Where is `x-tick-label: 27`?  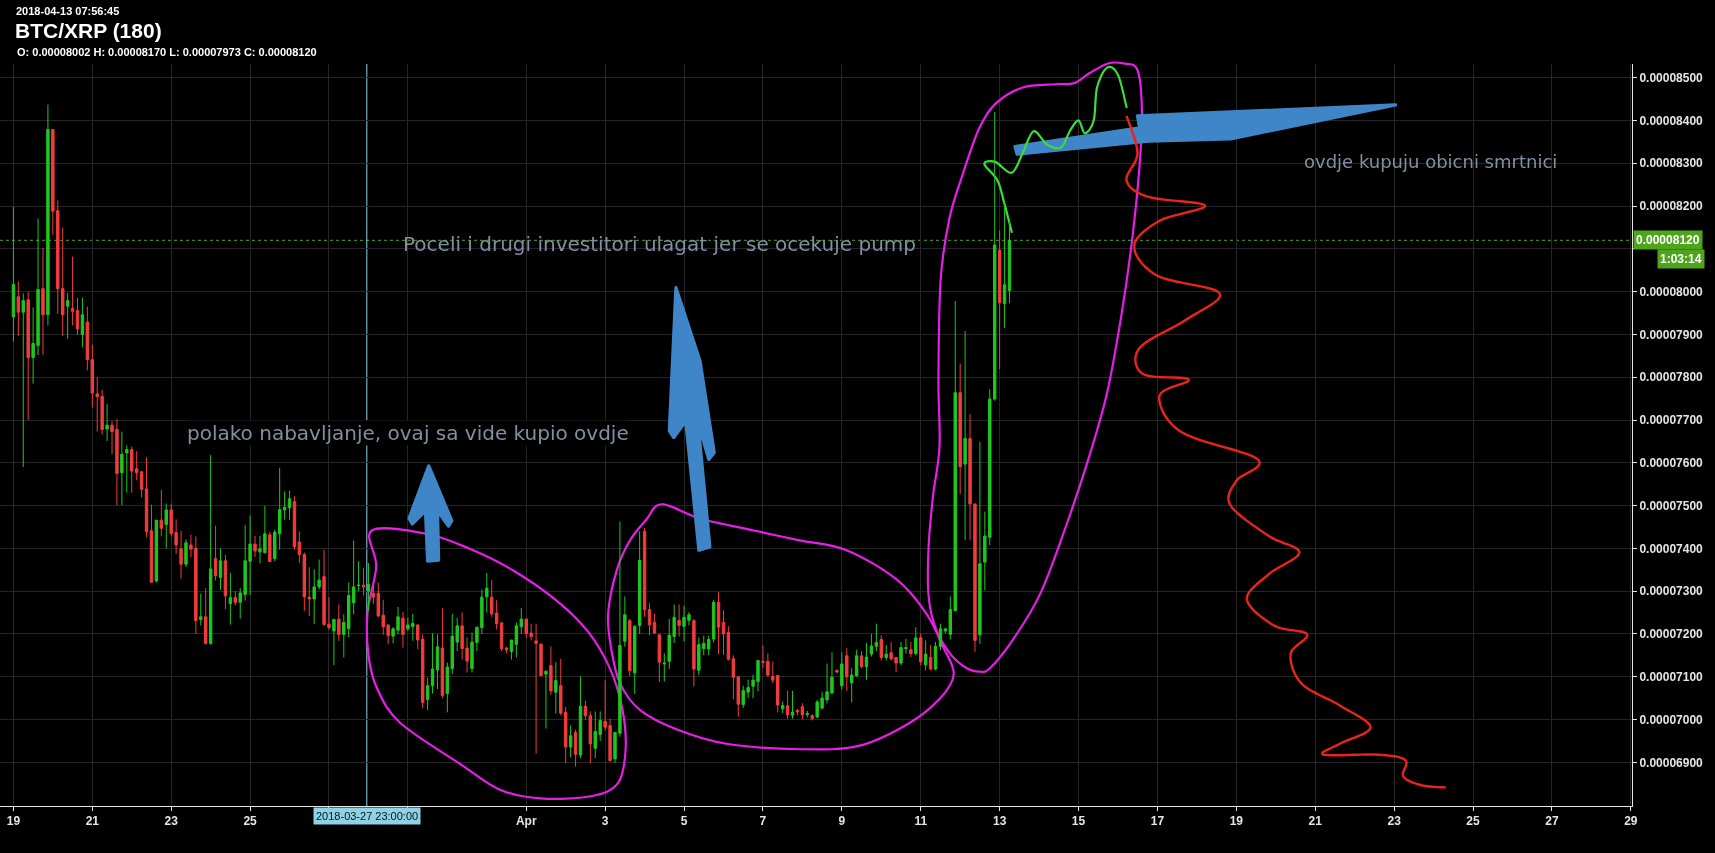 x-tick-label: 27 is located at coordinates (1552, 821).